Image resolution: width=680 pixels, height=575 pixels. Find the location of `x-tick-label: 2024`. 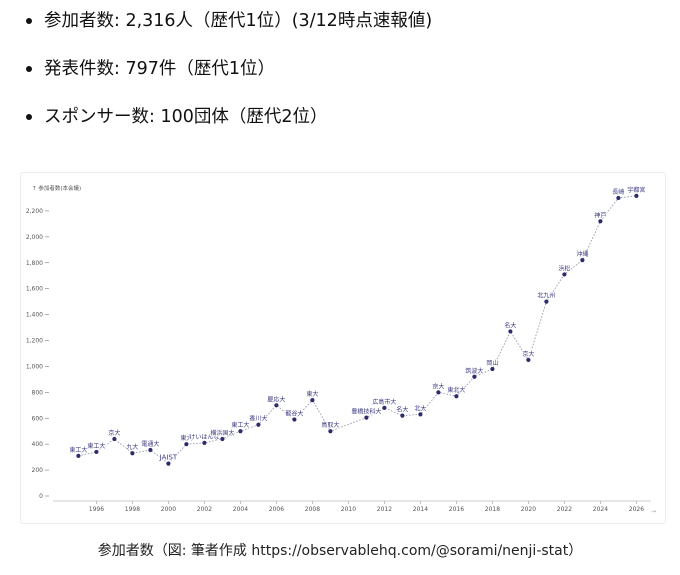

x-tick-label: 2024 is located at coordinates (600, 509).